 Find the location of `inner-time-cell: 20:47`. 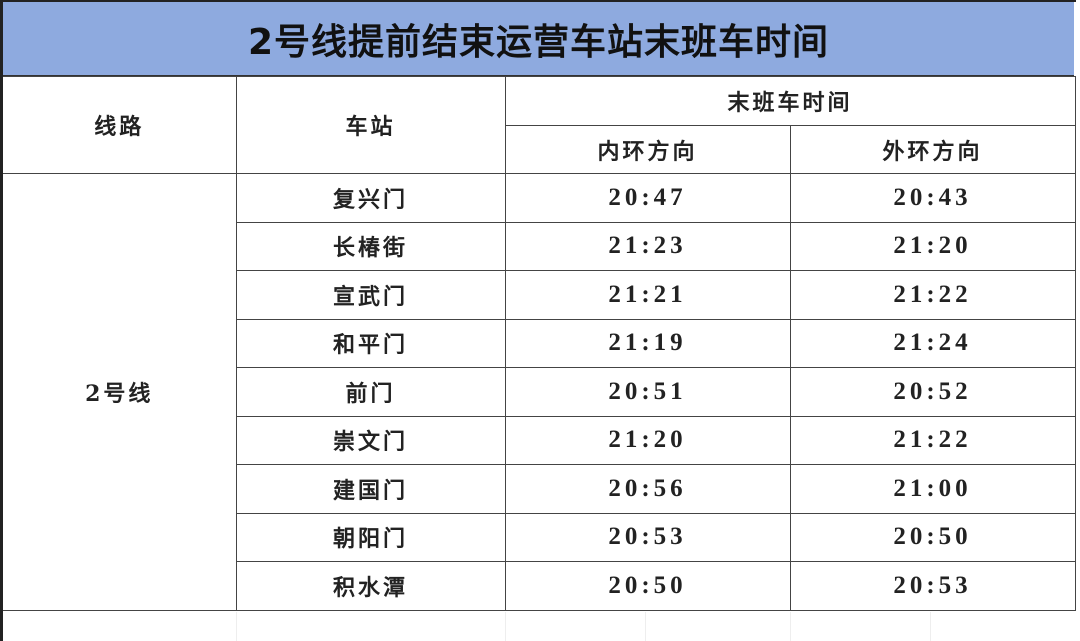

inner-time-cell: 20:47 is located at coordinates (647, 198).